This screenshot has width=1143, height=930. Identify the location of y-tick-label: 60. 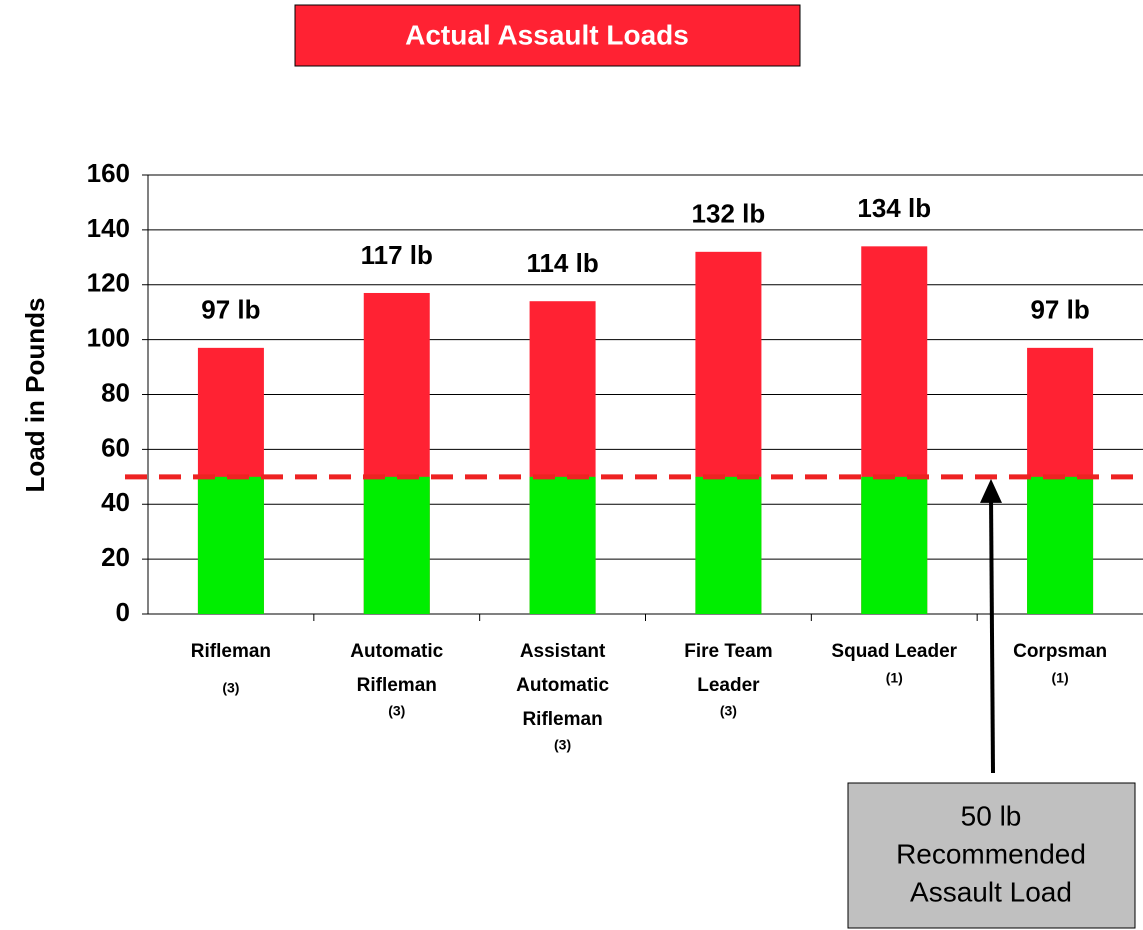
(115, 447).